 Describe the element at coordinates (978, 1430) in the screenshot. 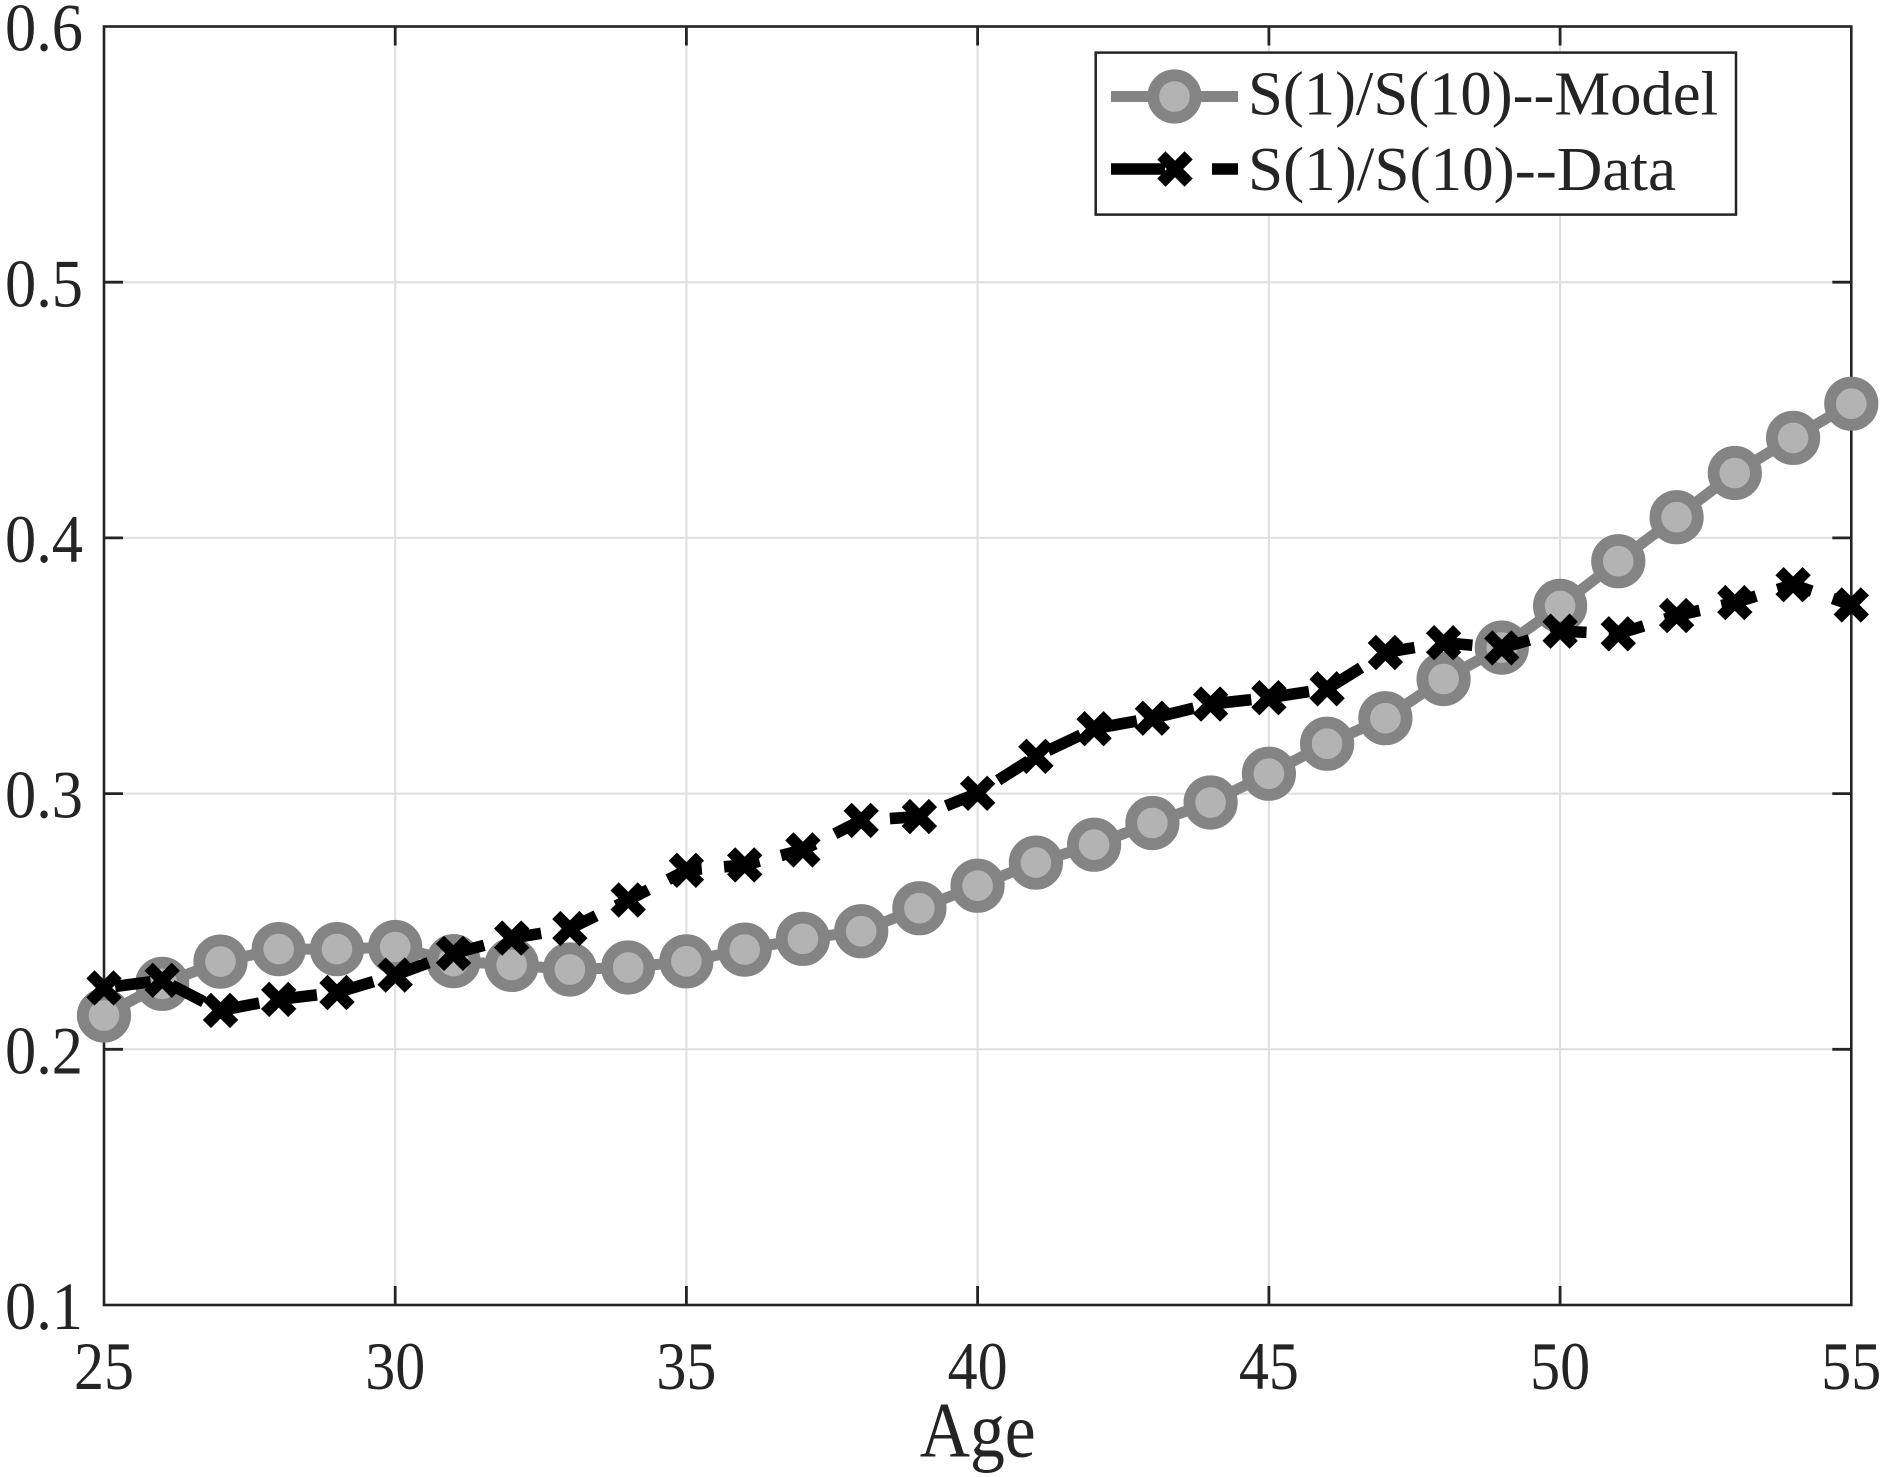

I see `svg-text: Age` at that location.